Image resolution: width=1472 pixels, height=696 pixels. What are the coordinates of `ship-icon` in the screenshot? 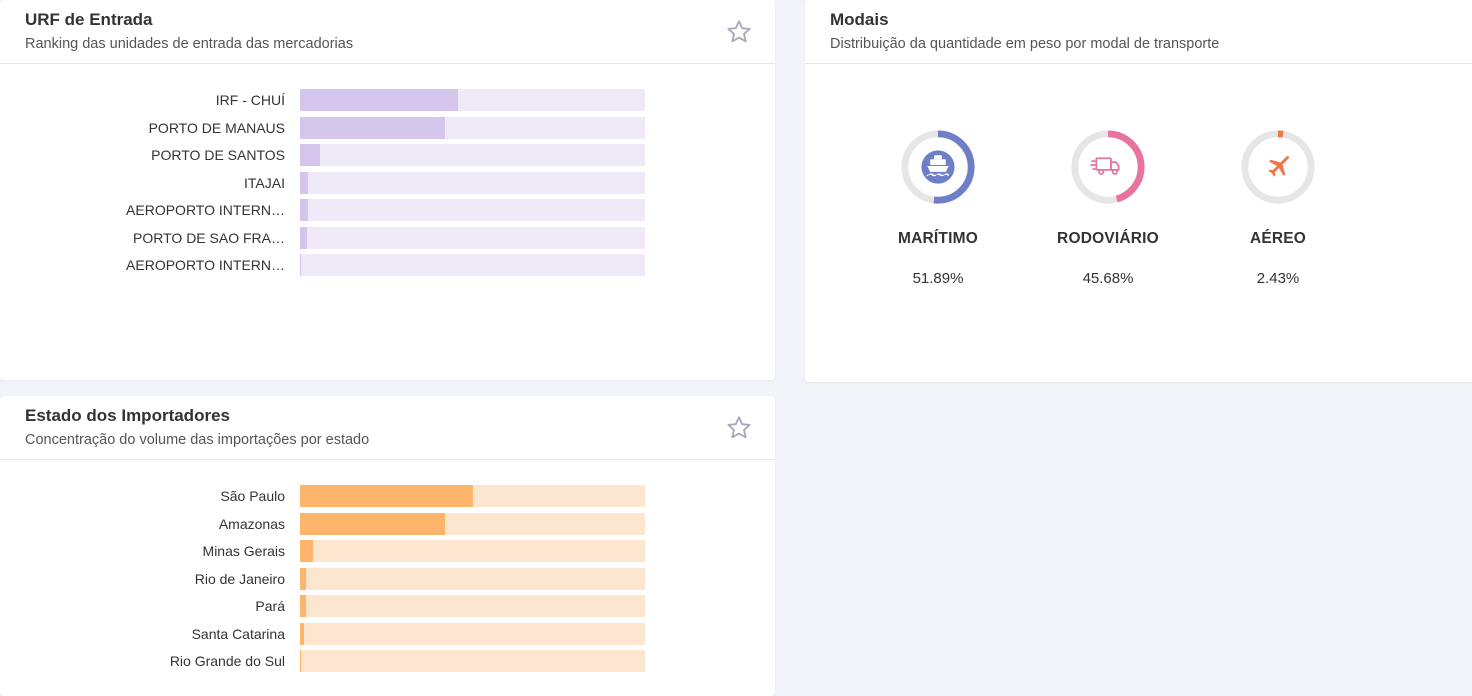 It's located at (937, 166).